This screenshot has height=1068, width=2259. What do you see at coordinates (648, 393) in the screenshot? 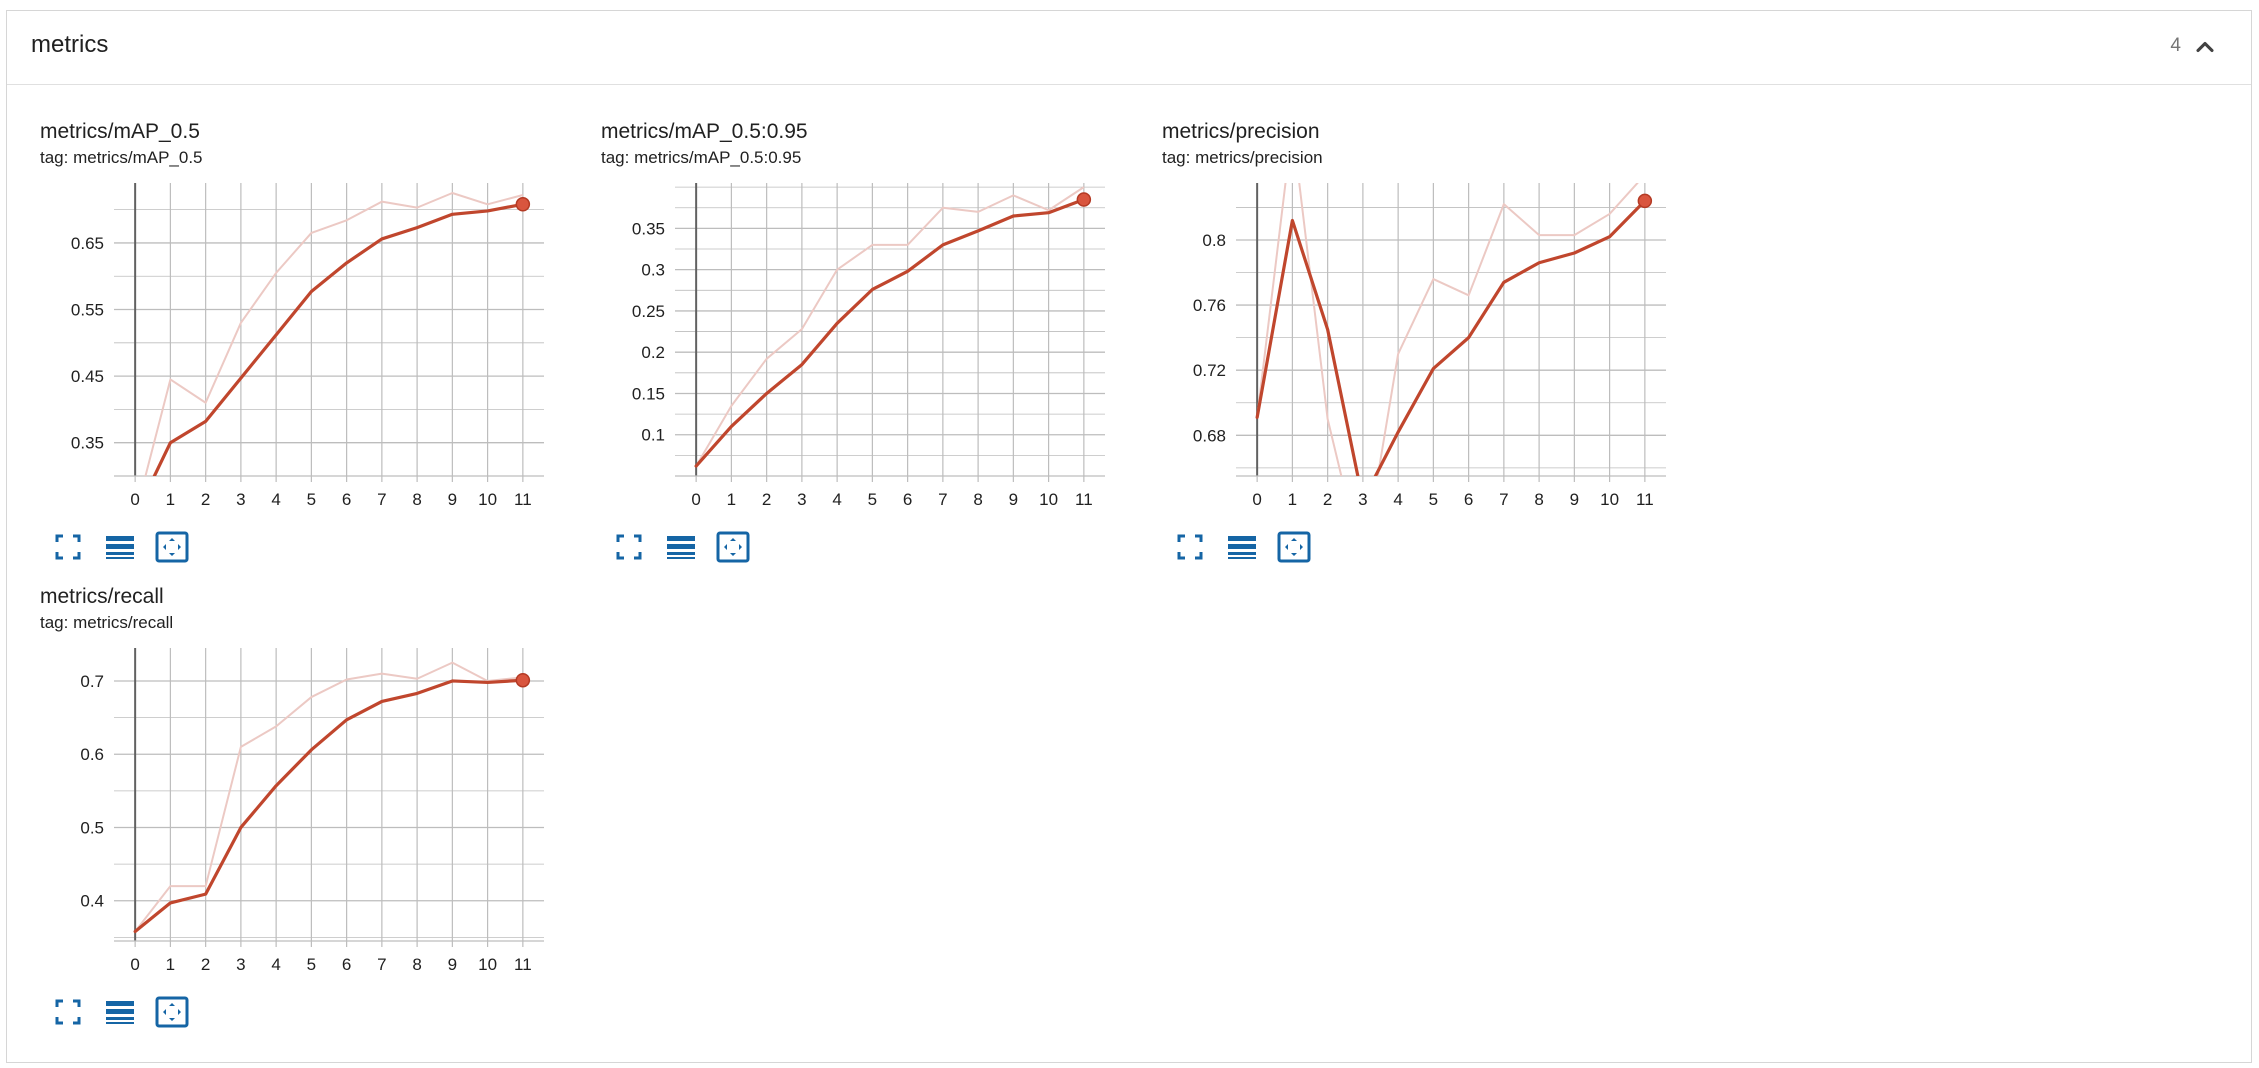
I see `y-tick-label: 0.15` at bounding box center [648, 393].